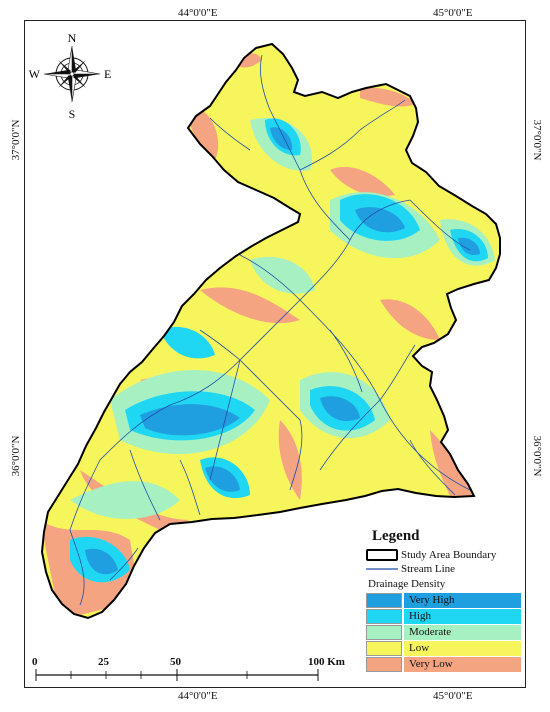 This screenshot has width=550, height=712. What do you see at coordinates (453, 13) in the screenshot?
I see `lon-label-top-45: 45°0'0"E` at bounding box center [453, 13].